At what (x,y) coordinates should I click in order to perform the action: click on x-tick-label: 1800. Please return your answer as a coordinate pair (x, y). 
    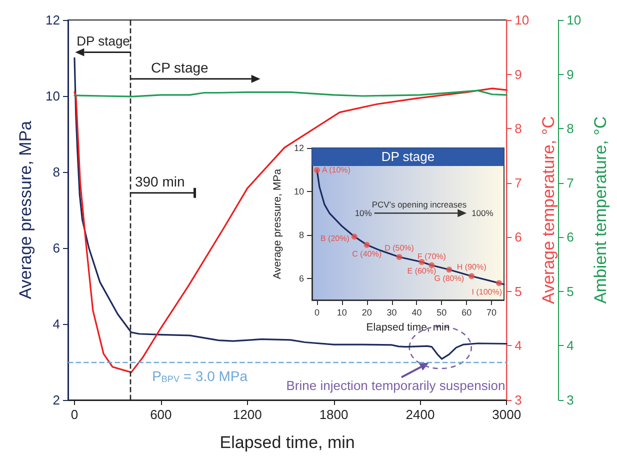
    Looking at the image, I should click on (333, 414).